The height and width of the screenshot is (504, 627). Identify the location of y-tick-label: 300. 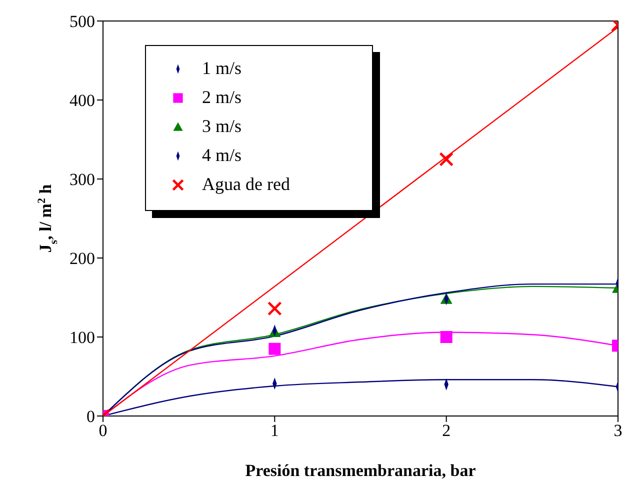
(82, 180).